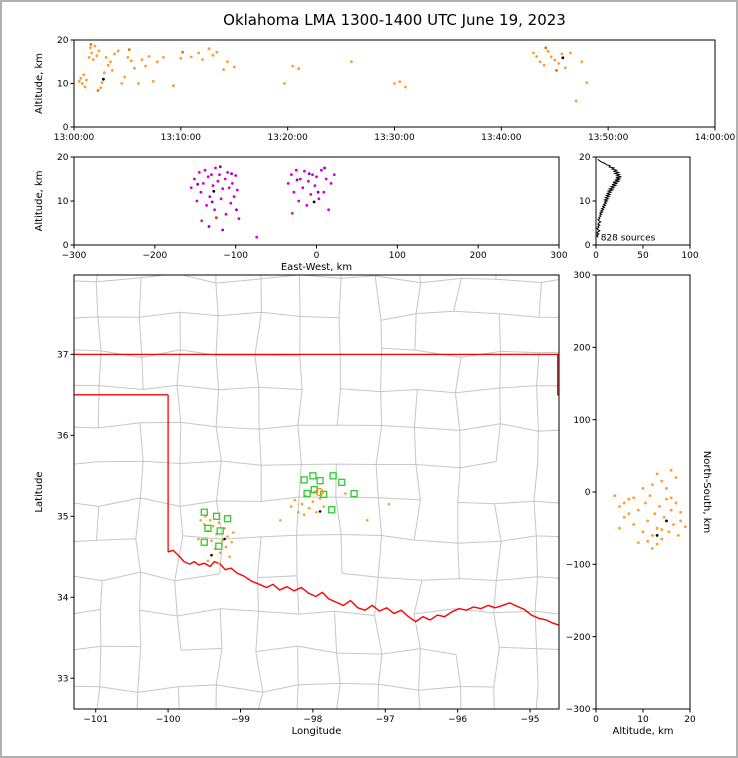 This screenshot has width=738, height=758. I want to click on circle-marker, so click(319, 492).